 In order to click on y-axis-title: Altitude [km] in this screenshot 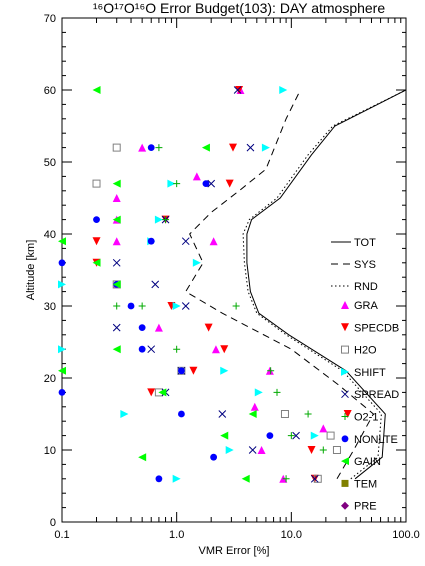, I will do `click(31, 270)`.